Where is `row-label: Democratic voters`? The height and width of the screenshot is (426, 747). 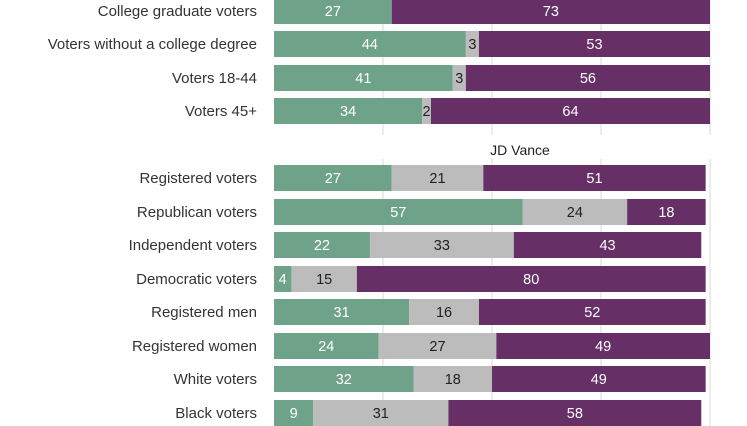
row-label: Democratic voters is located at coordinates (196, 279).